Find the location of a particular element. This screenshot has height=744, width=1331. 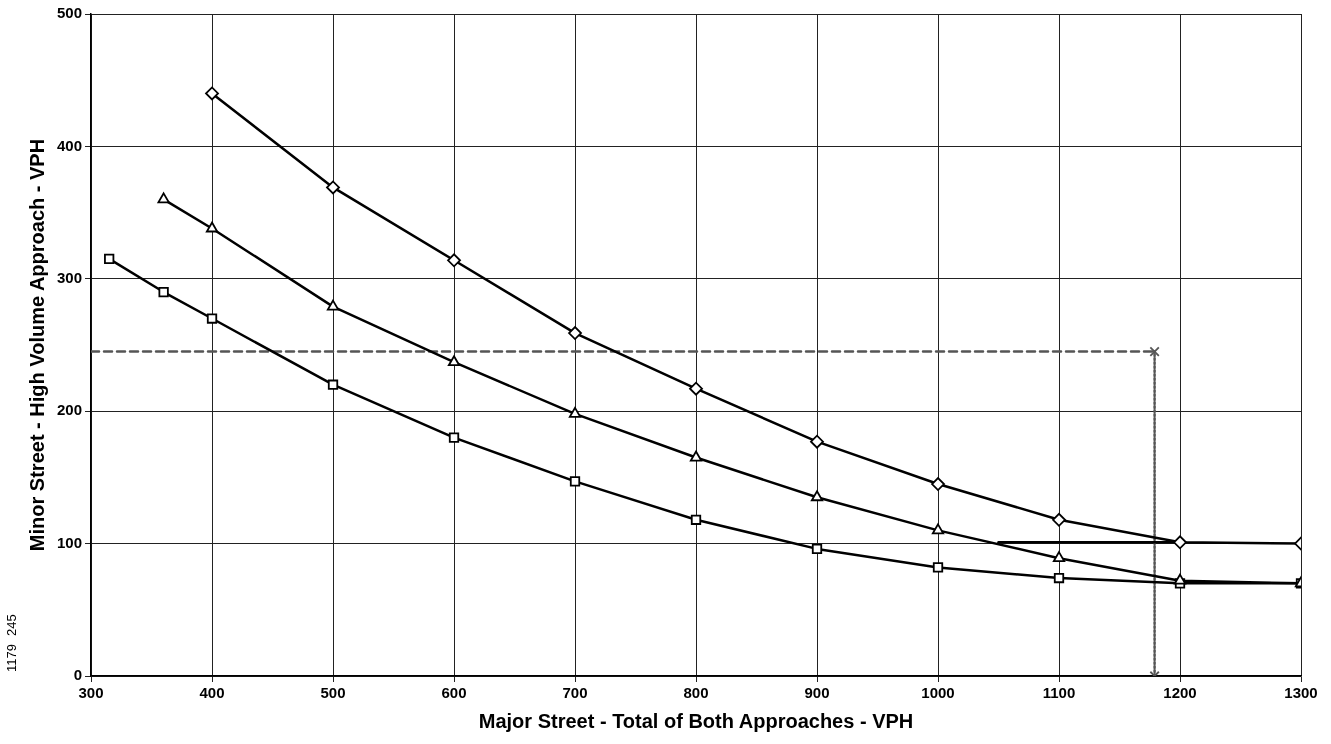

x-tick-label: 800 is located at coordinates (696, 693).